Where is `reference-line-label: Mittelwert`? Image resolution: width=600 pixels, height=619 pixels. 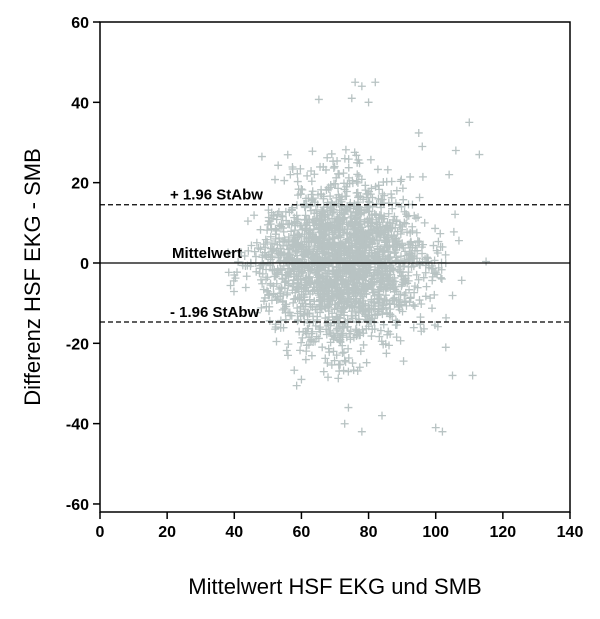
reference-line-label: Mittelwert is located at coordinates (207, 253).